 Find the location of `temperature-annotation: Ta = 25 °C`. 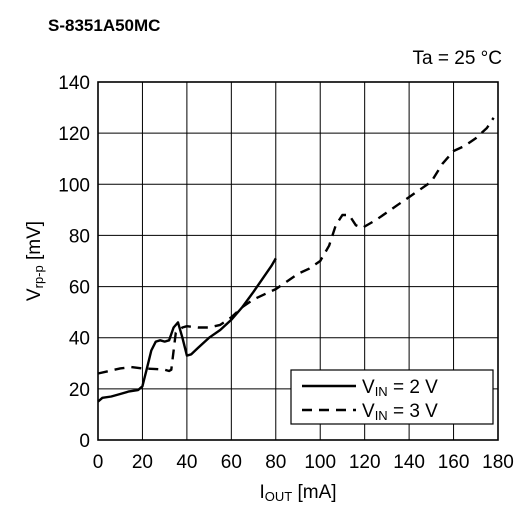

temperature-annotation: Ta = 25 °C is located at coordinates (457, 58).